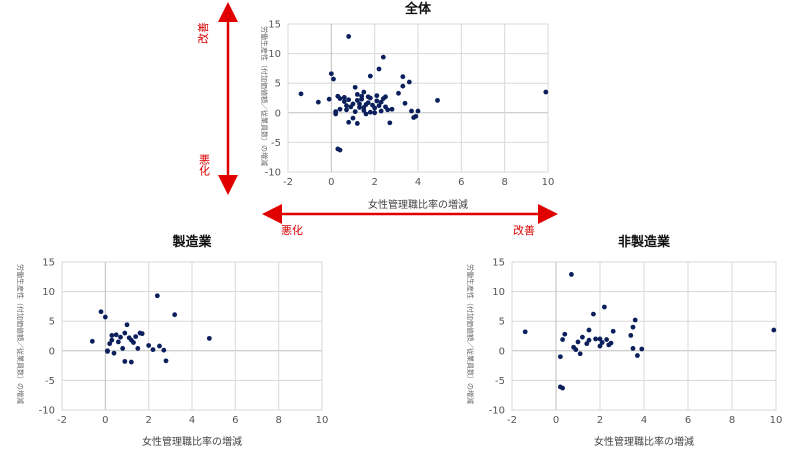 This screenshot has height=450, width=800. Describe the element at coordinates (204, 165) in the screenshot. I see `worsen-vertical-label: 悪化` at that location.